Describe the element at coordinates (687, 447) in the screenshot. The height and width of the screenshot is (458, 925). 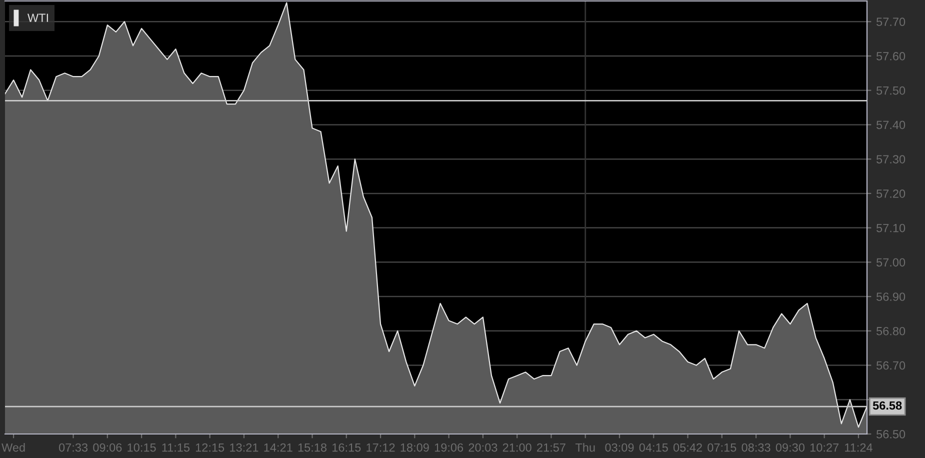
I see `x-tick-label: 05:42` at that location.